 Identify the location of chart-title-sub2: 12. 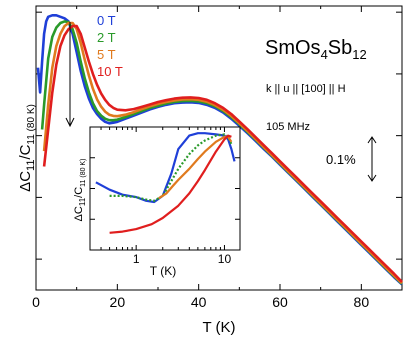
(359, 54).